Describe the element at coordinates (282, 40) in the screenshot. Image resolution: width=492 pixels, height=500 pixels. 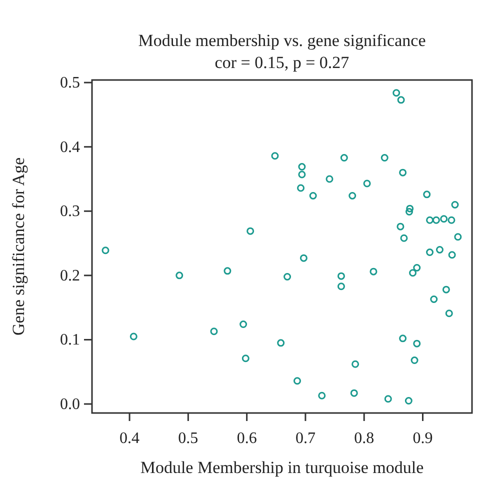
I see `chart-title: Module membership vs. gene significance` at that location.